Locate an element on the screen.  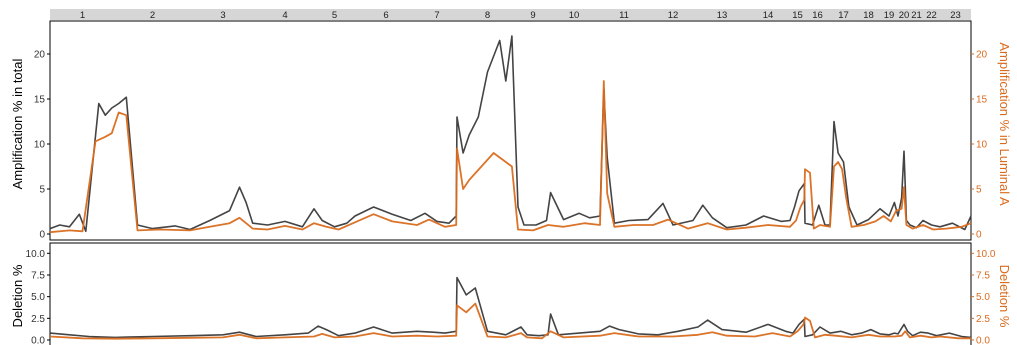
y-tick-label-left: 5.0 is located at coordinates (38, 297).